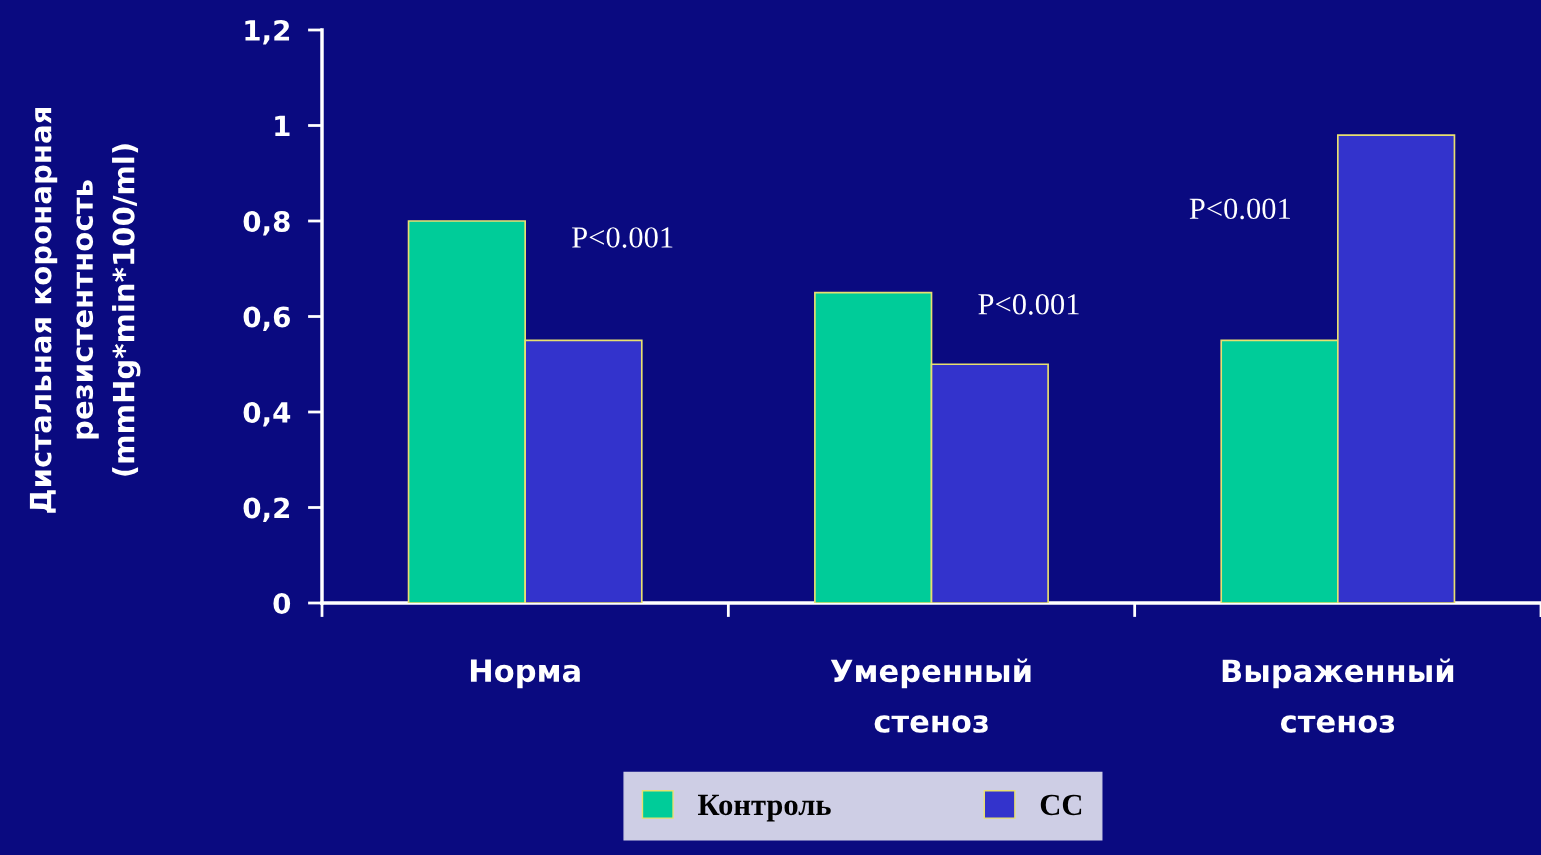 The height and width of the screenshot is (855, 1541). What do you see at coordinates (1338, 695) in the screenshot?
I see `x-tick-label: Выраженный стеноз` at bounding box center [1338, 695].